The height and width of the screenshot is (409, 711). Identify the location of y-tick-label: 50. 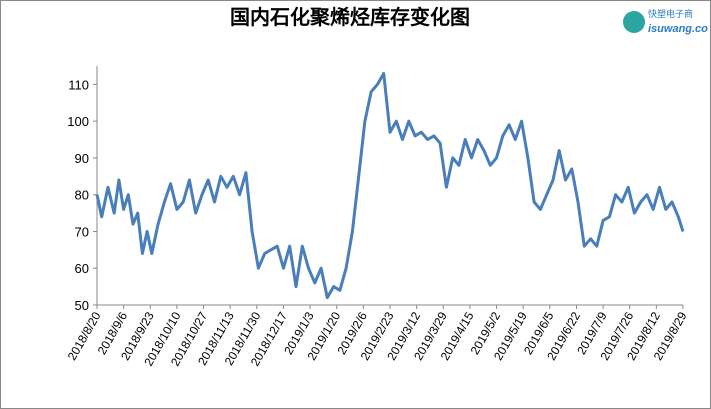
(82, 305).